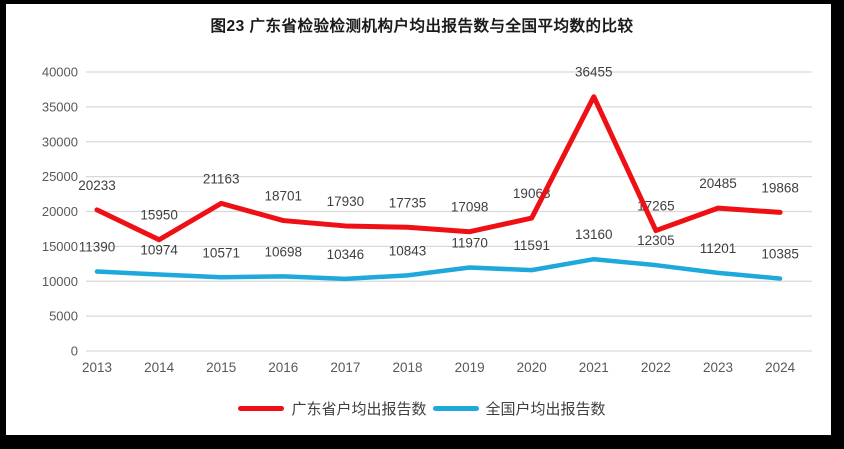 The width and height of the screenshot is (844, 449). What do you see at coordinates (221, 252) in the screenshot?
I see `data-label: 10571` at bounding box center [221, 252].